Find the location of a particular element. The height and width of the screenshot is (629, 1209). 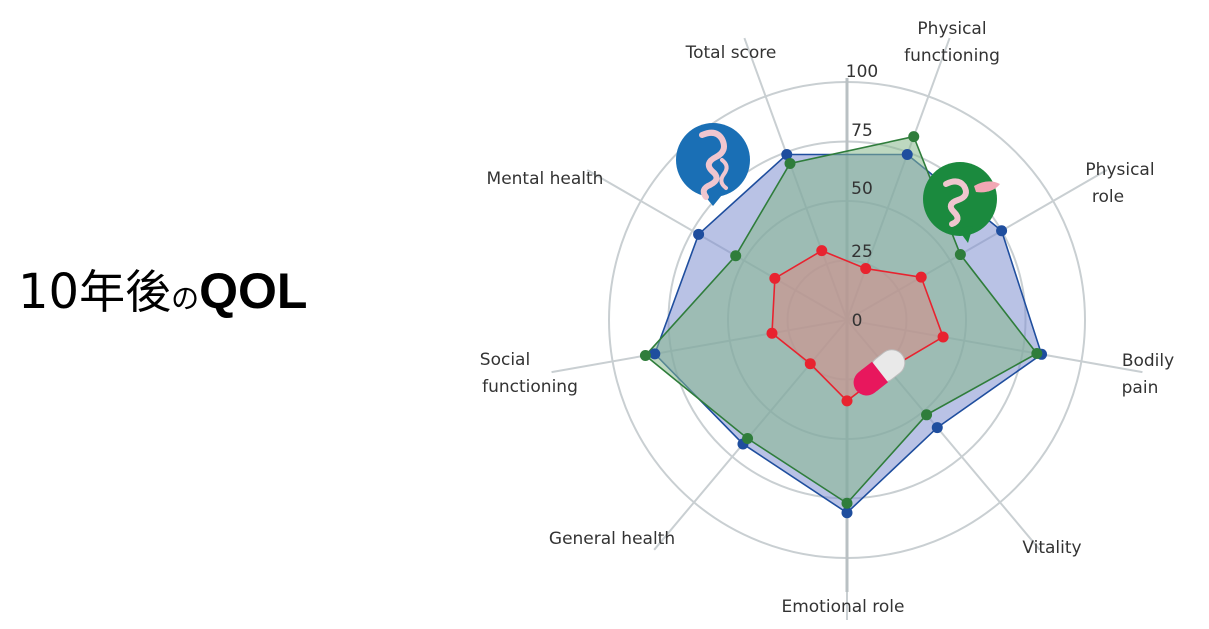

series-1-point-social_functioning is located at coordinates (655, 354).